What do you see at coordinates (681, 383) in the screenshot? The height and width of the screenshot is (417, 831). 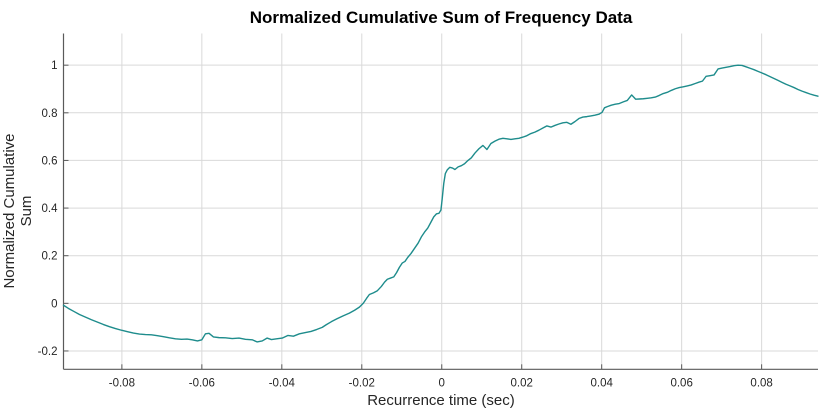 I see `x-tick-label: 0.06` at bounding box center [681, 383].